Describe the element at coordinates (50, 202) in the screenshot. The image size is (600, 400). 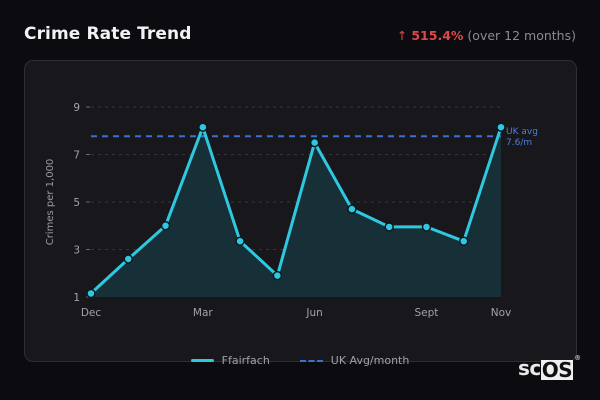
I see `y-axis-title: Crimes per 1,000` at that location.